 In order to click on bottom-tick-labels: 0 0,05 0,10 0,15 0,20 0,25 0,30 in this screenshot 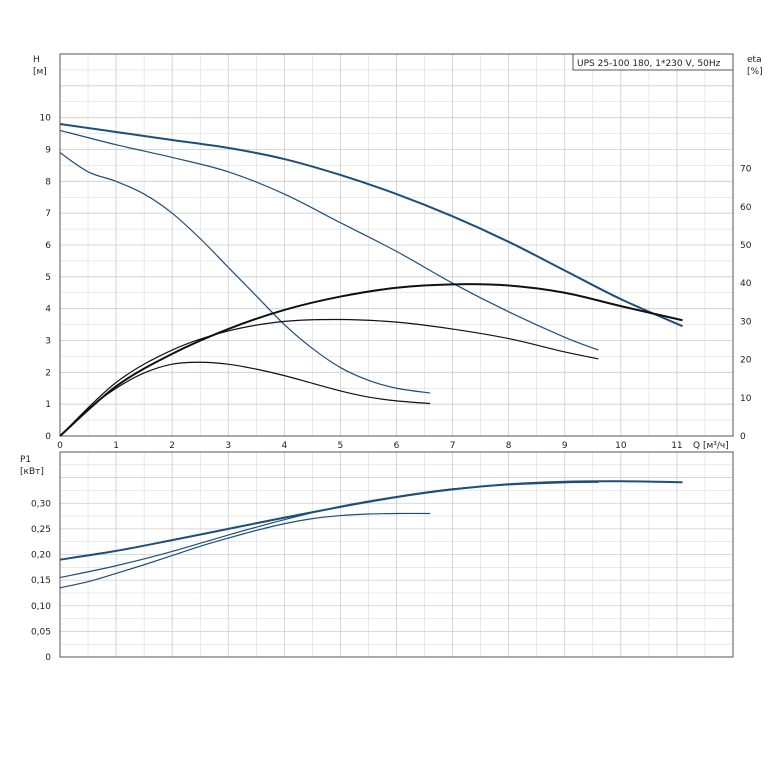, I will do `click(41, 581)`.